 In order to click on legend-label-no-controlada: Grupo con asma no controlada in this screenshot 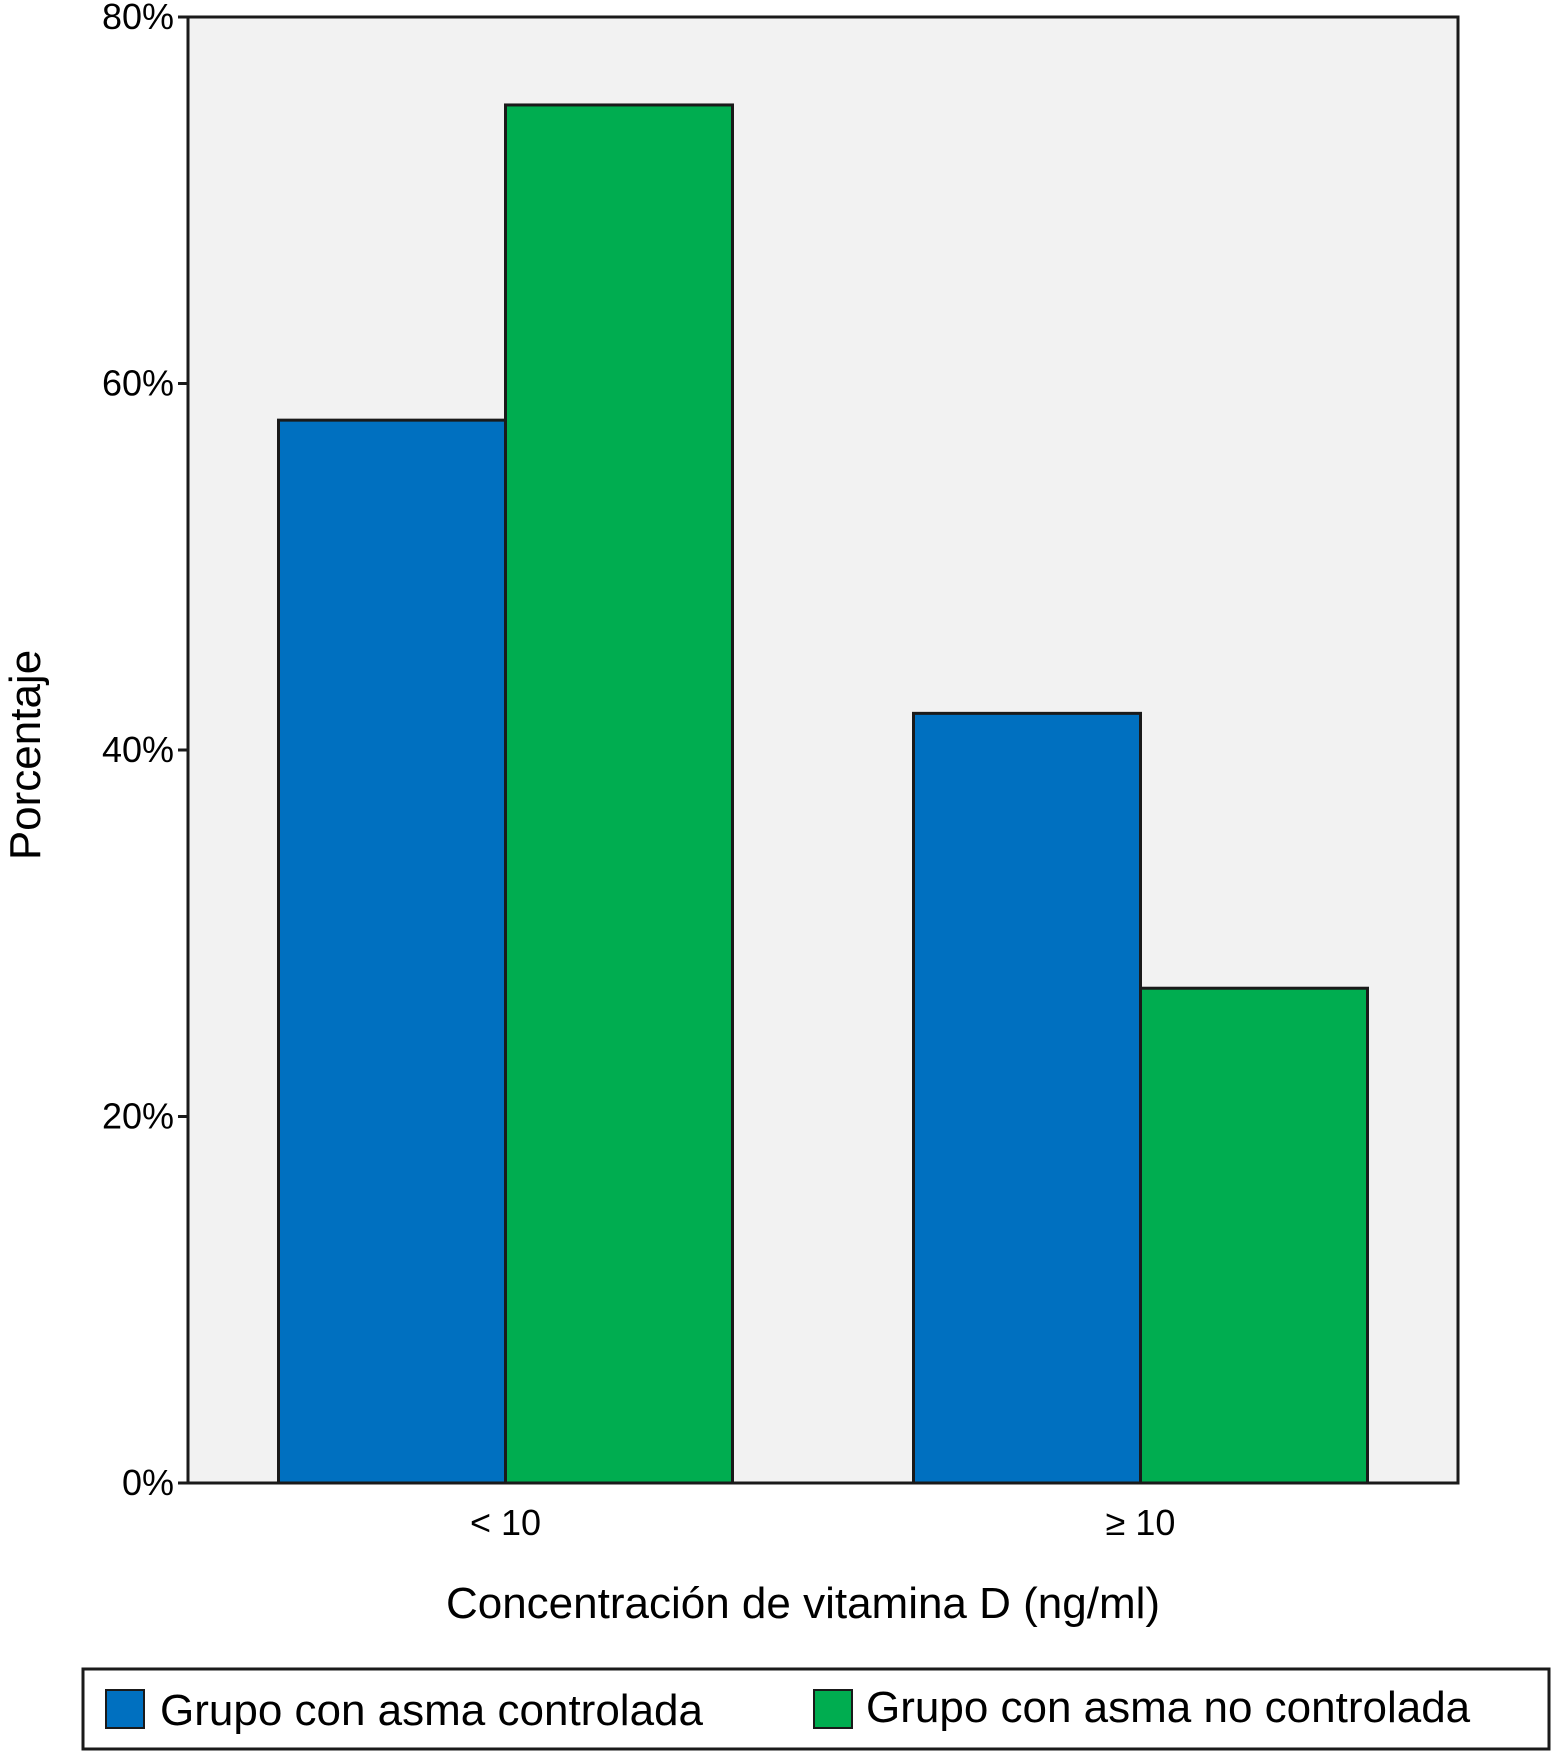, I will do `click(1168, 1707)`.